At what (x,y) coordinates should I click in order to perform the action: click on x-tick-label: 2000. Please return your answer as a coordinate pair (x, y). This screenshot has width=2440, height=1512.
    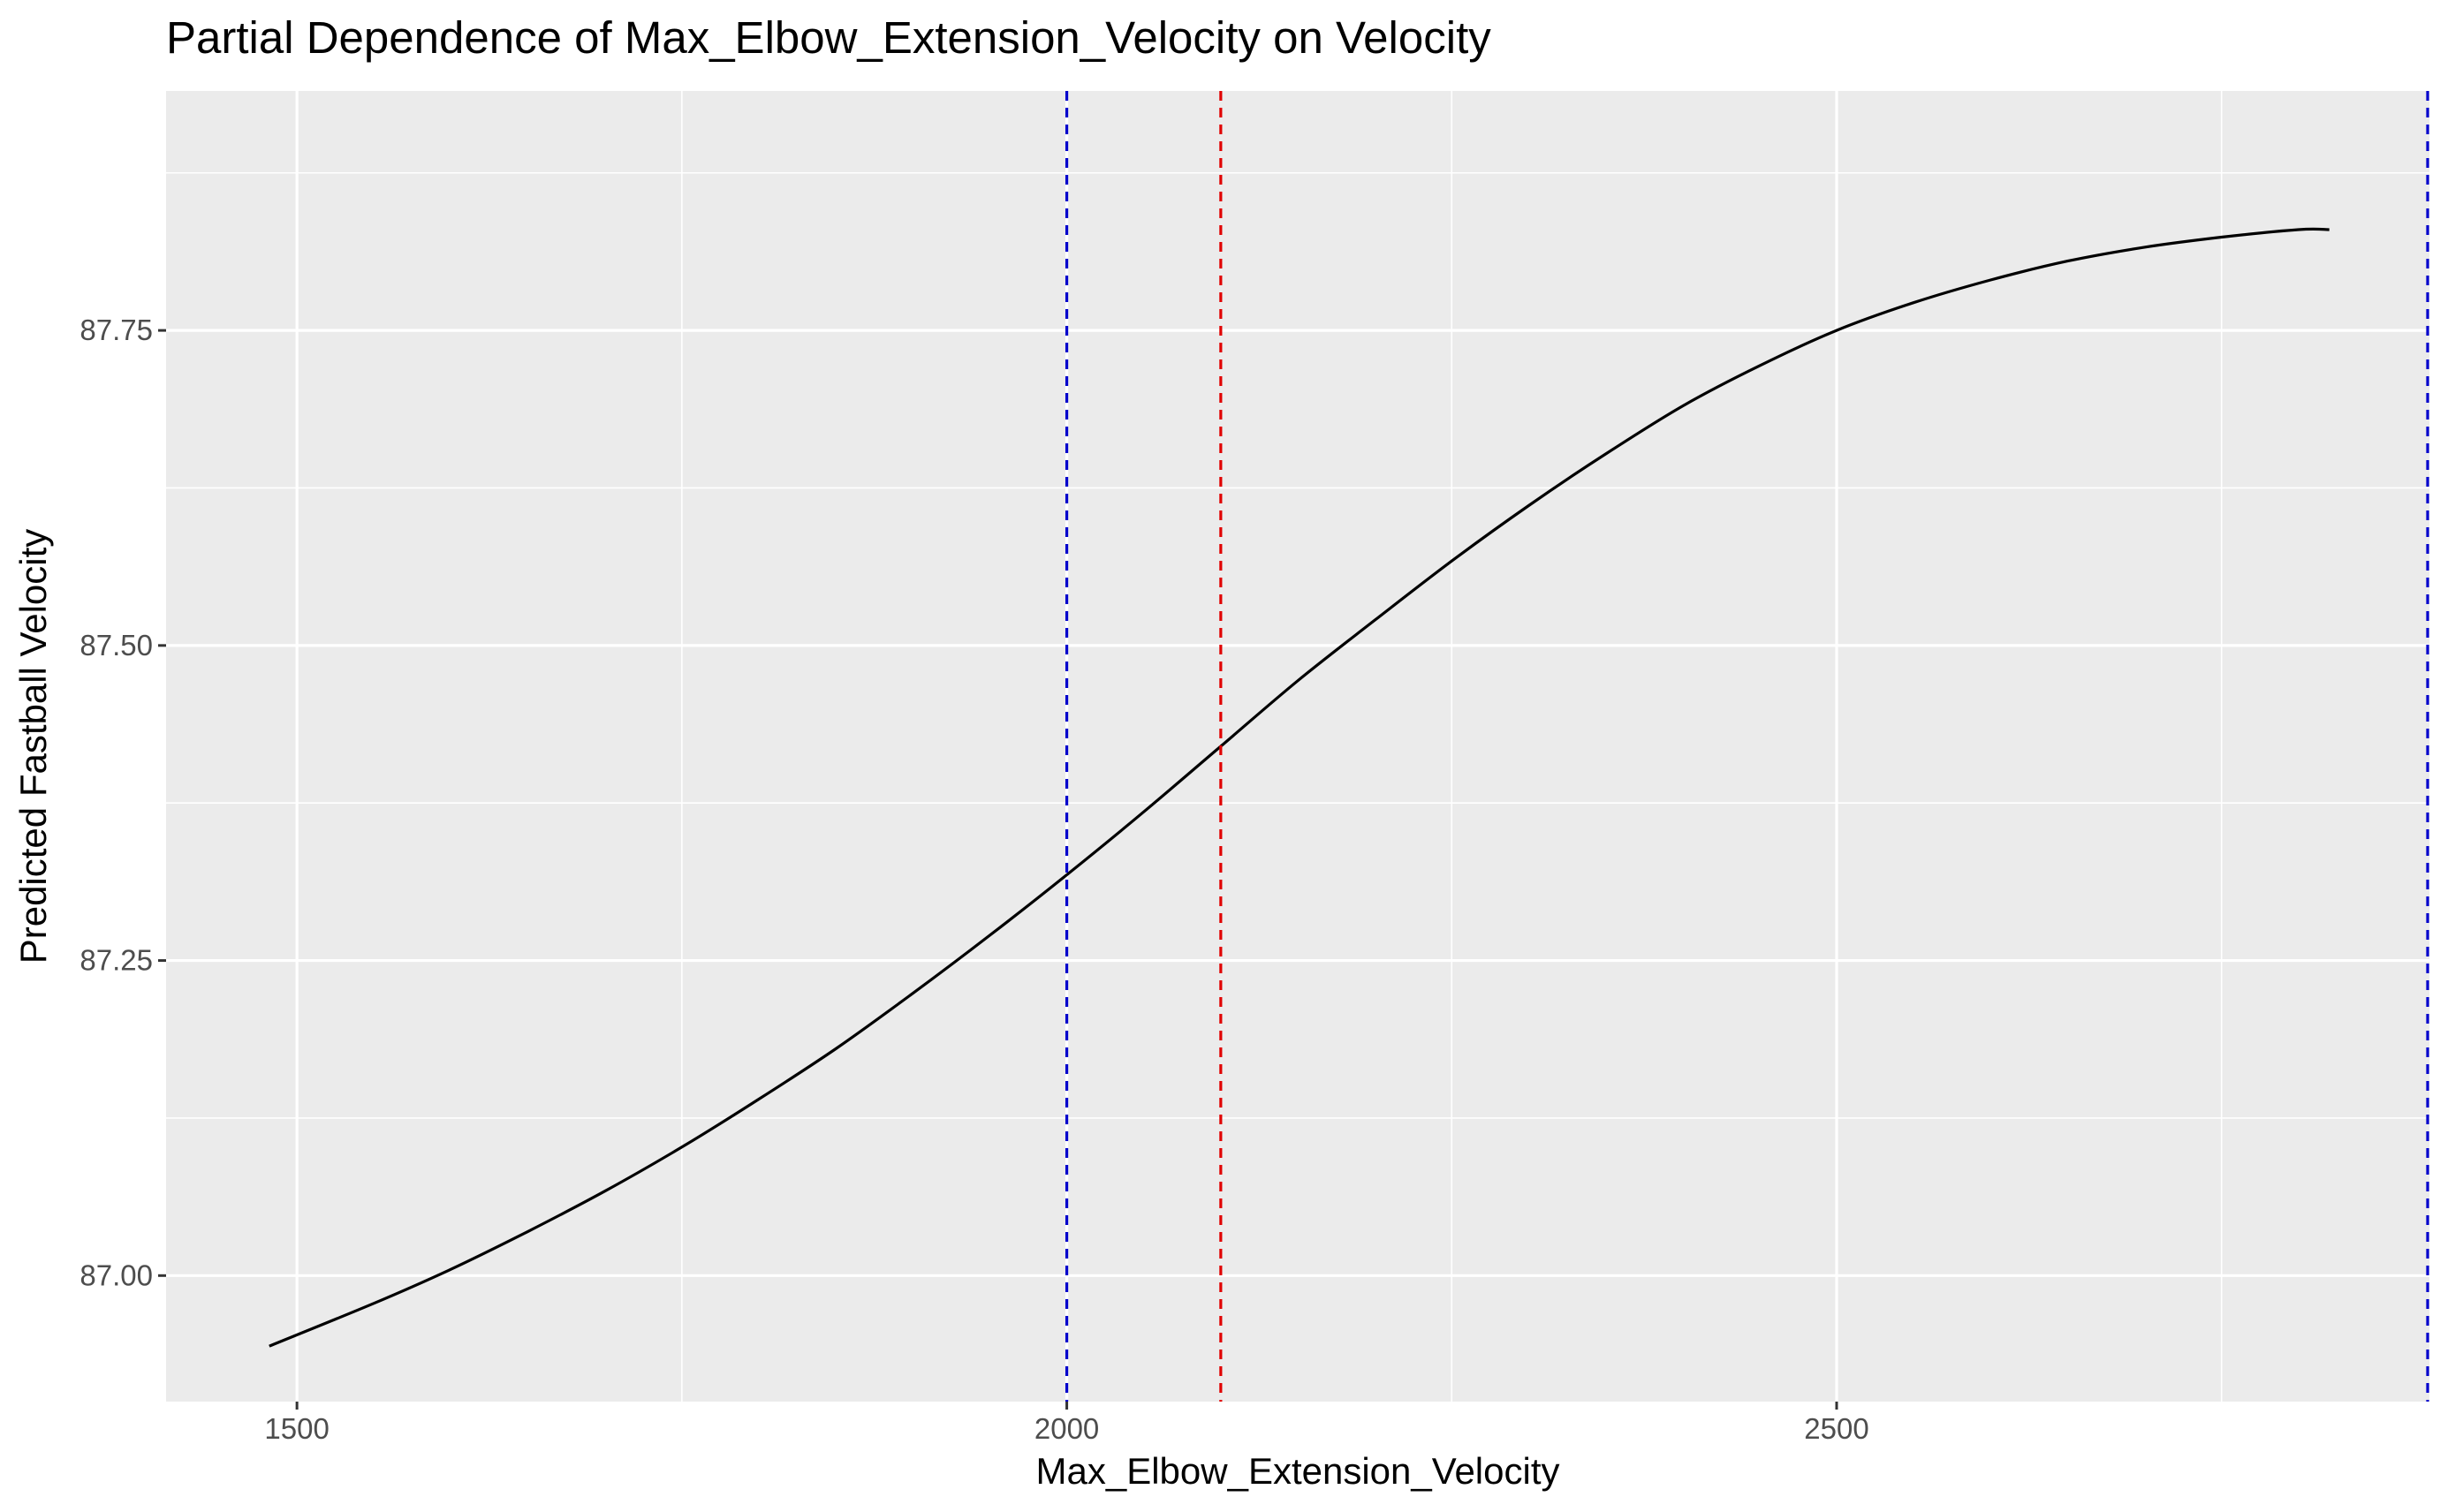
    Looking at the image, I should click on (1066, 1428).